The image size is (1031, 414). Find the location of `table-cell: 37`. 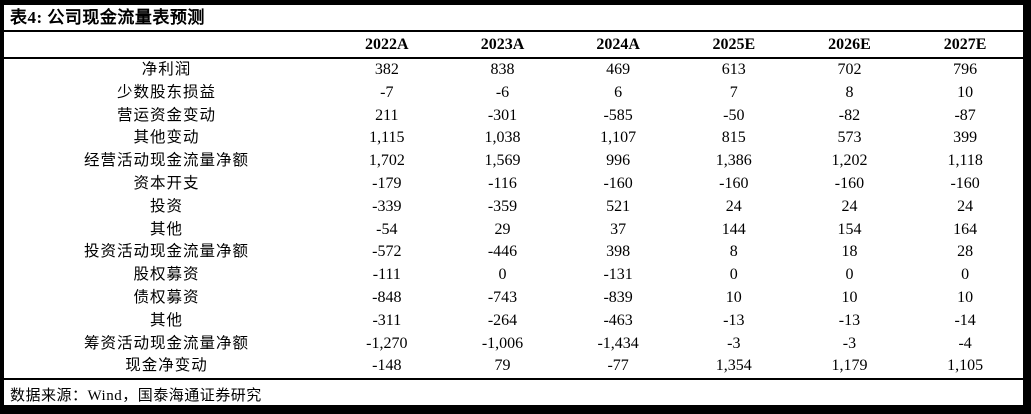

table-cell: 37 is located at coordinates (618, 229).